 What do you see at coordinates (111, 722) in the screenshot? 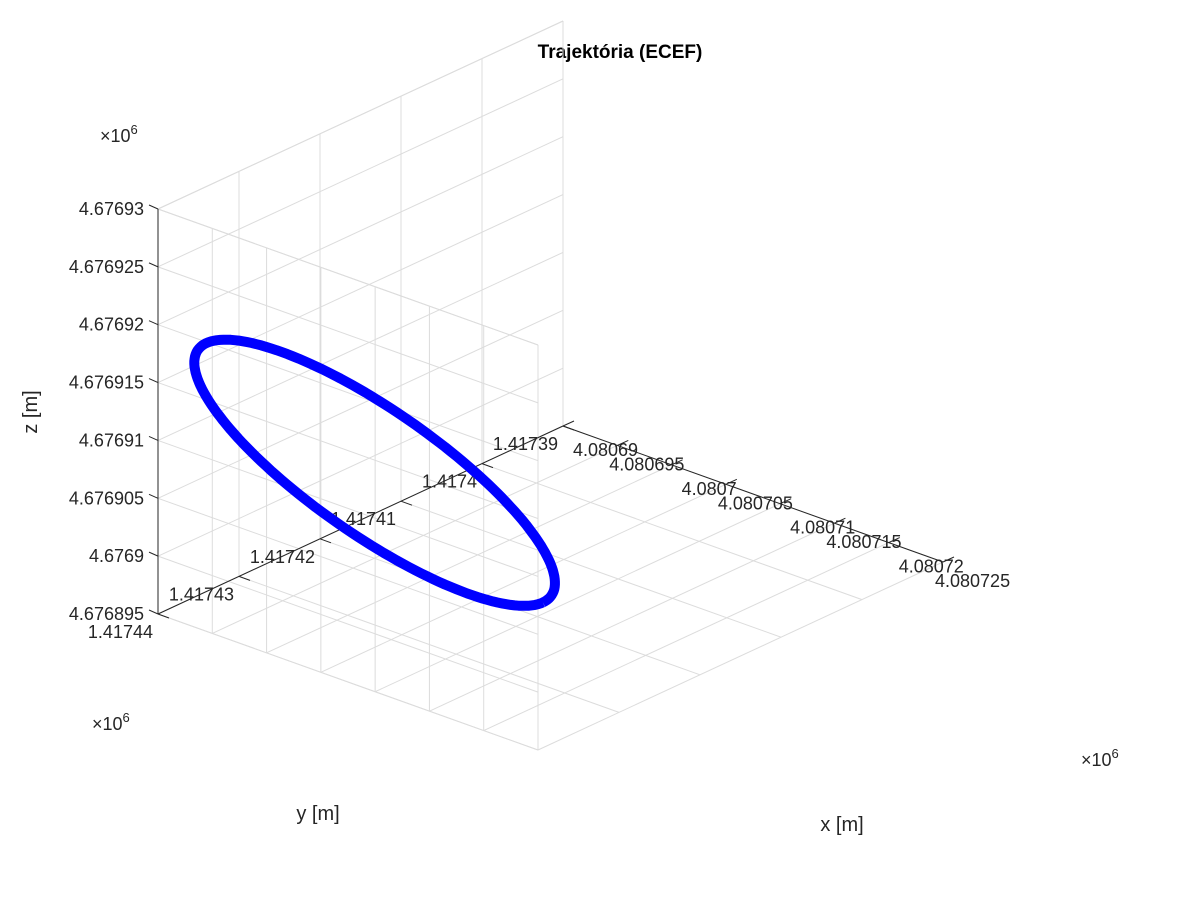
I see `y-exponent-label: ×10⁶` at bounding box center [111, 722].